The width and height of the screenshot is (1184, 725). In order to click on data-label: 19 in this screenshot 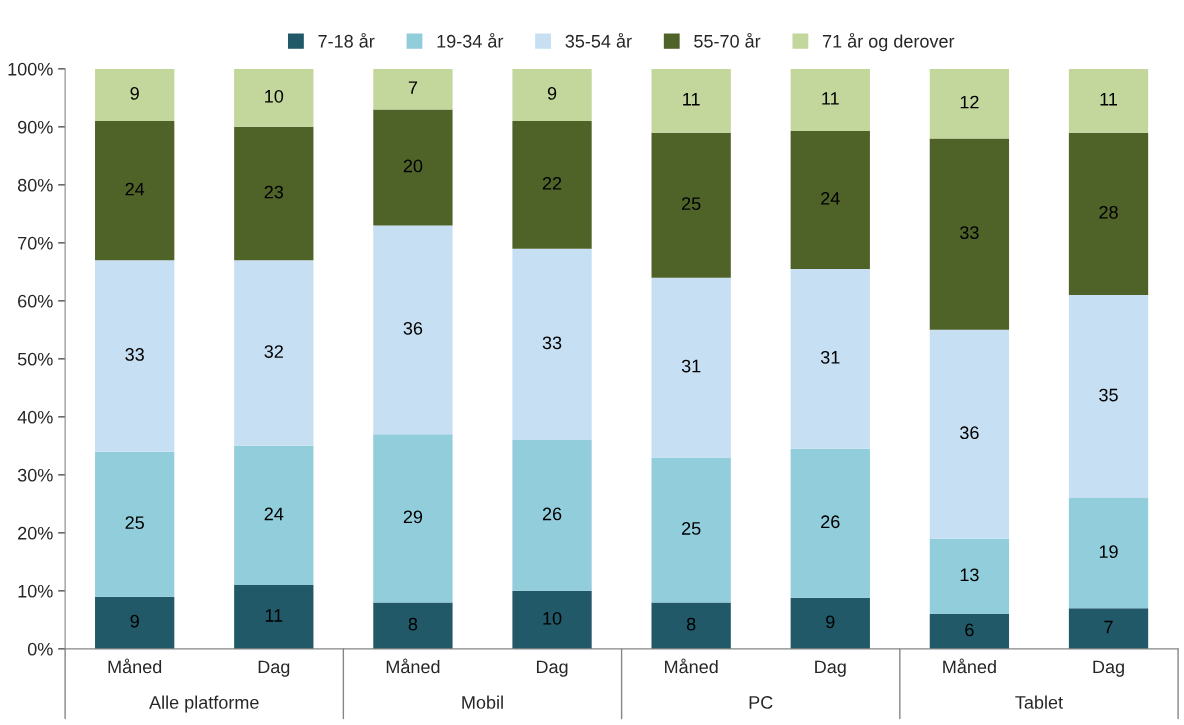, I will do `click(1108, 552)`.